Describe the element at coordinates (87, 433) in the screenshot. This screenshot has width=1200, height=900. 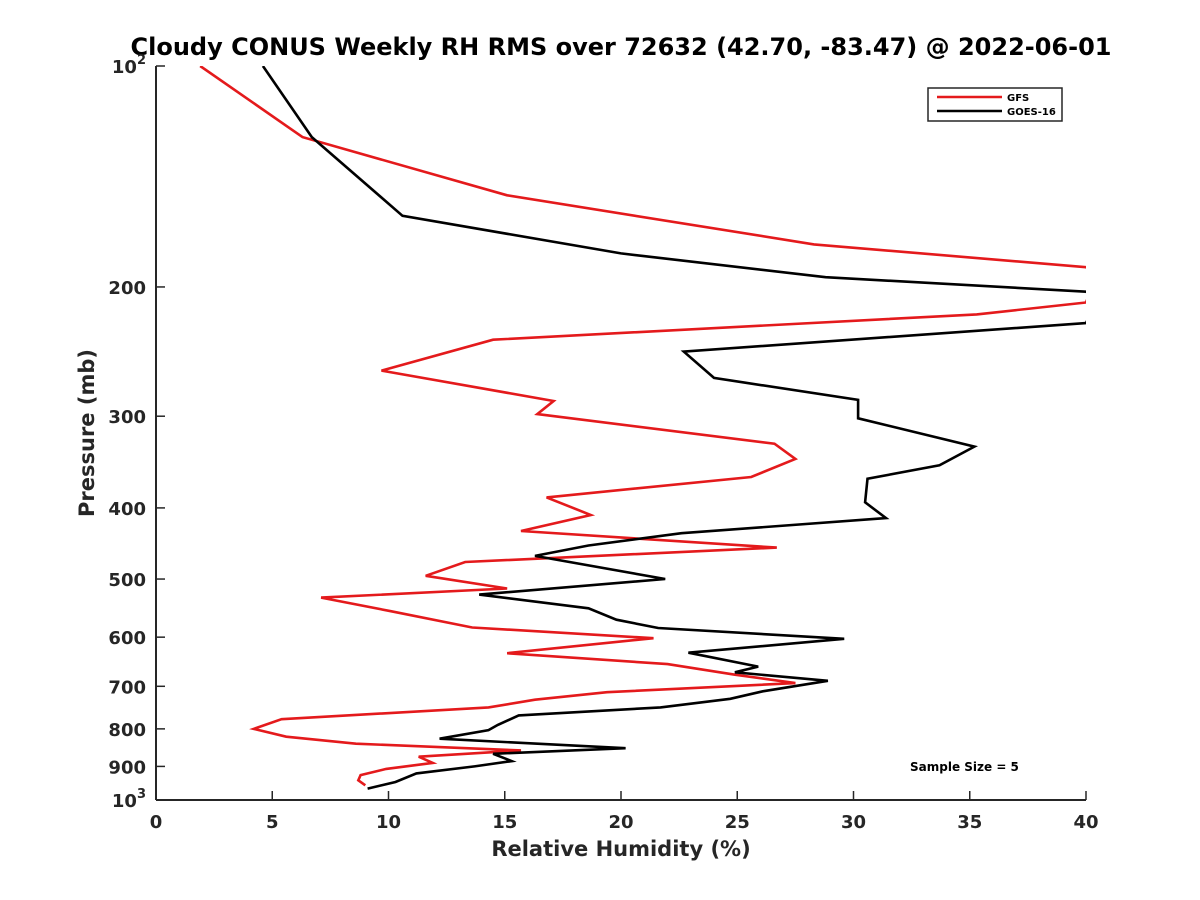
I see `y-axis-label: Pressure (mb)` at that location.